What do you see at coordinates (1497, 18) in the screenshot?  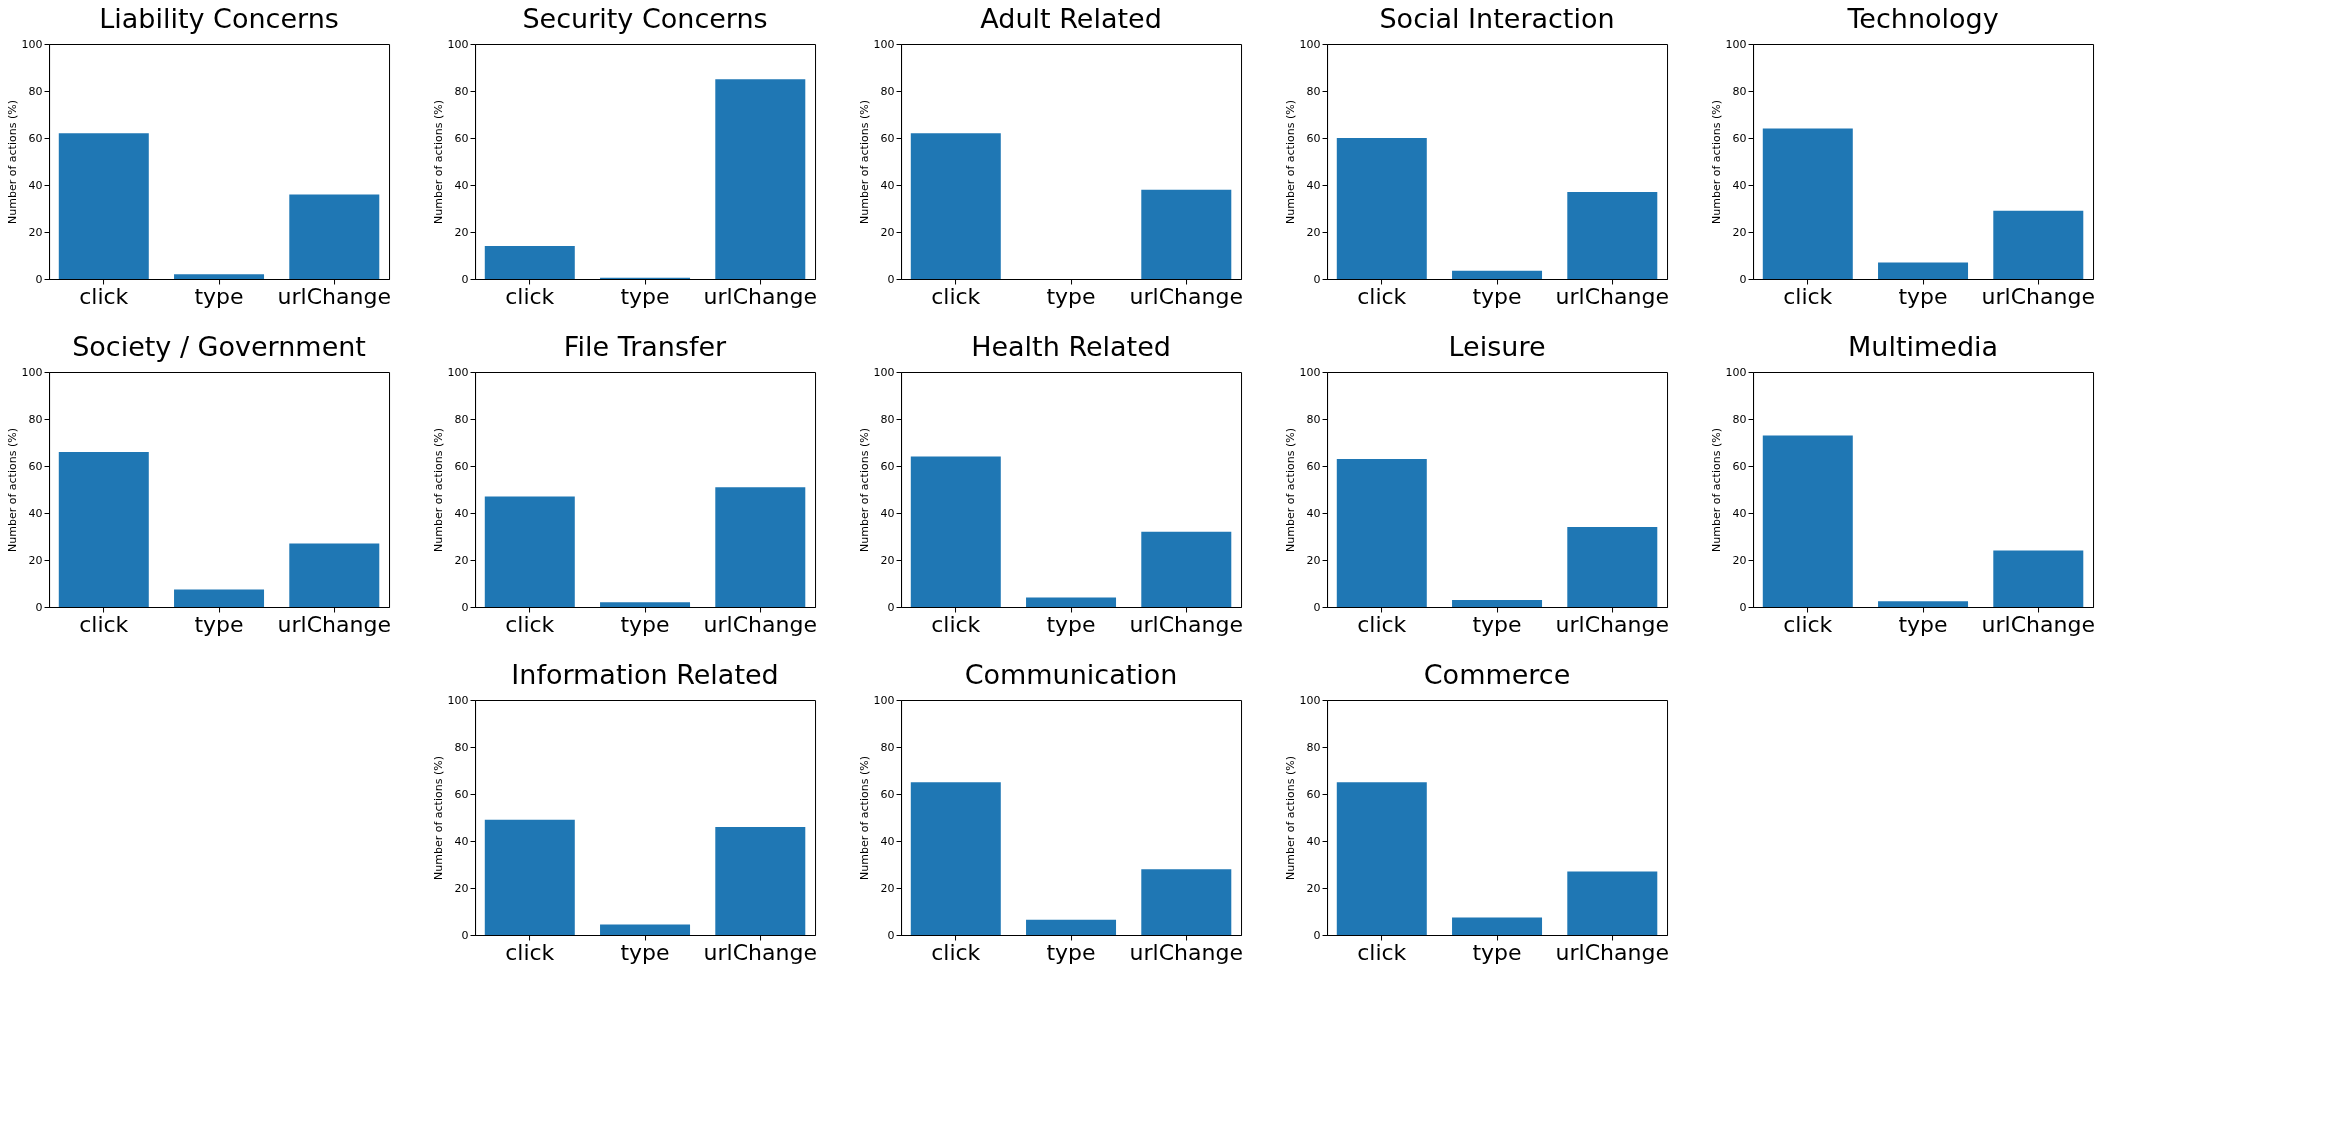 I see `chart-title: Social Interaction` at bounding box center [1497, 18].